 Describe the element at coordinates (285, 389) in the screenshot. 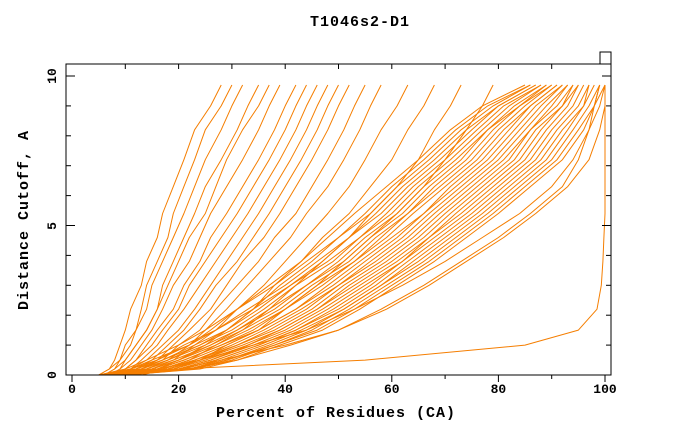

I see `x-tick-label: 40` at that location.